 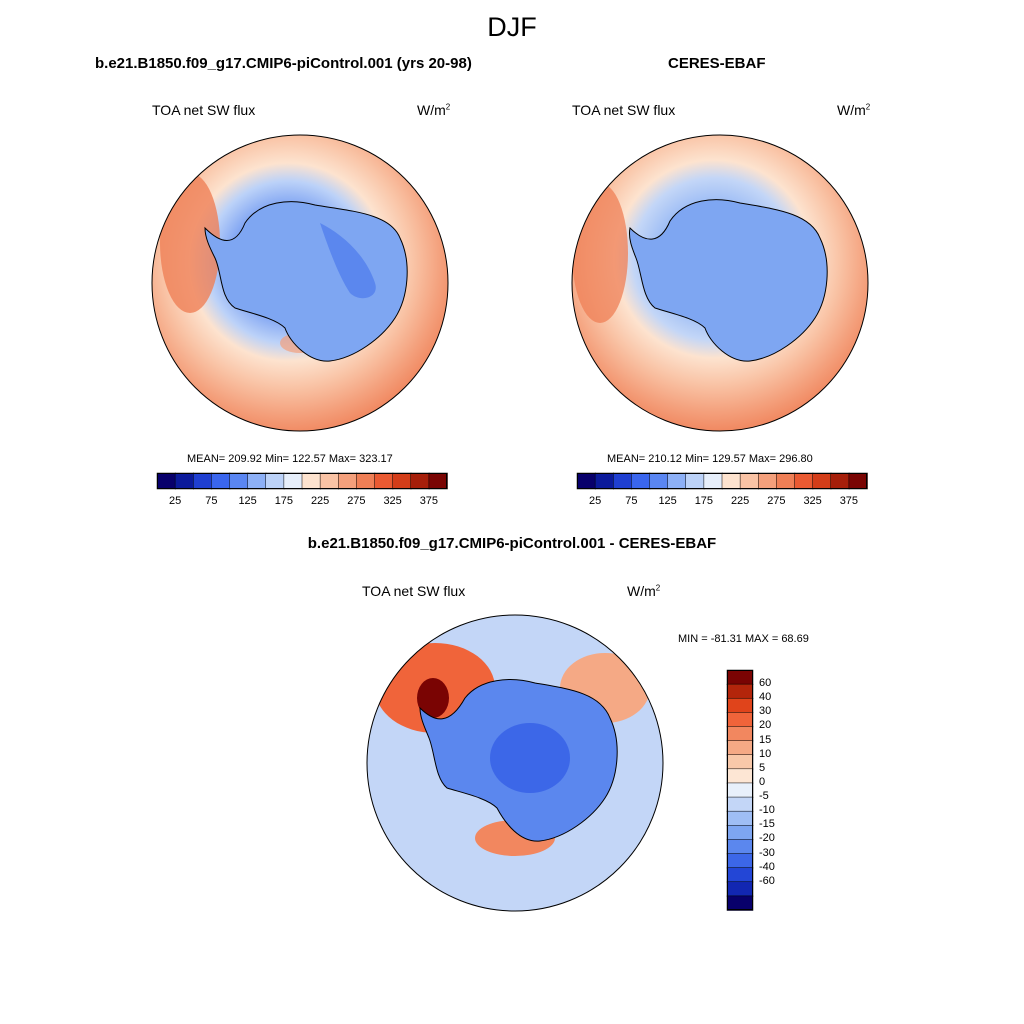 I want to click on model-map, so click(x=300, y=283).